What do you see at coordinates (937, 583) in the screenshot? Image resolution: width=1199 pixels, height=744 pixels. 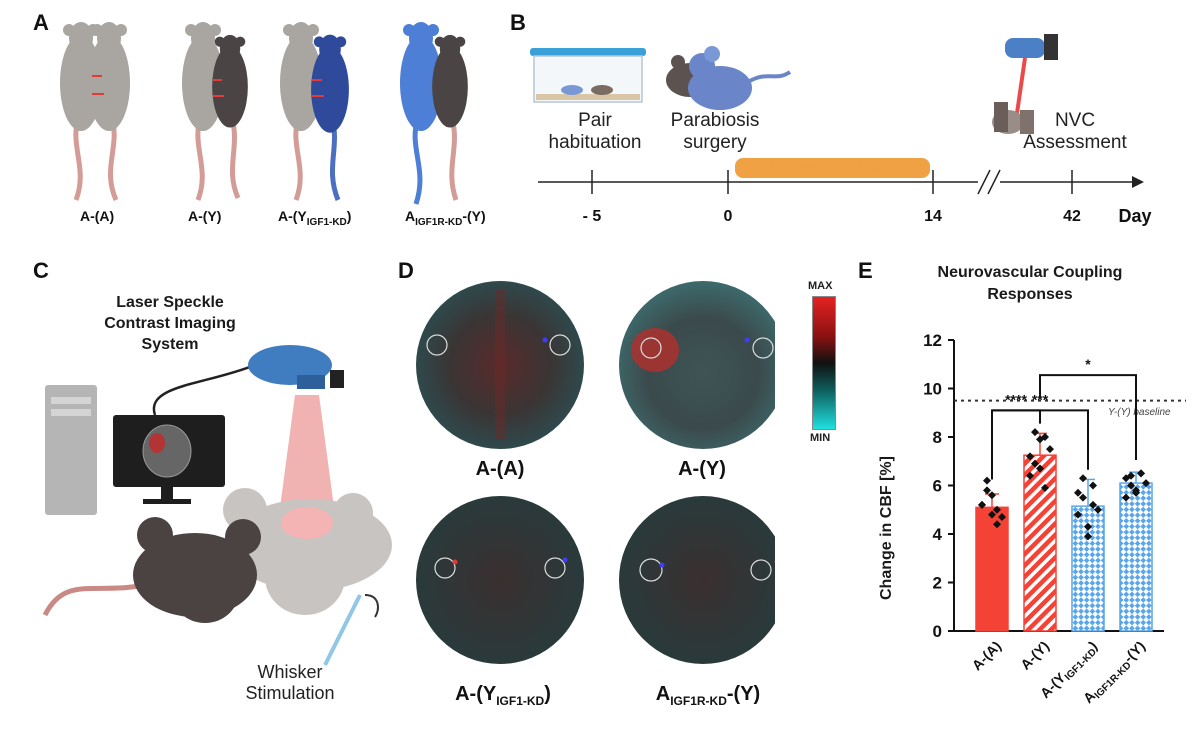 I see `y-tick-label: 2` at bounding box center [937, 583].